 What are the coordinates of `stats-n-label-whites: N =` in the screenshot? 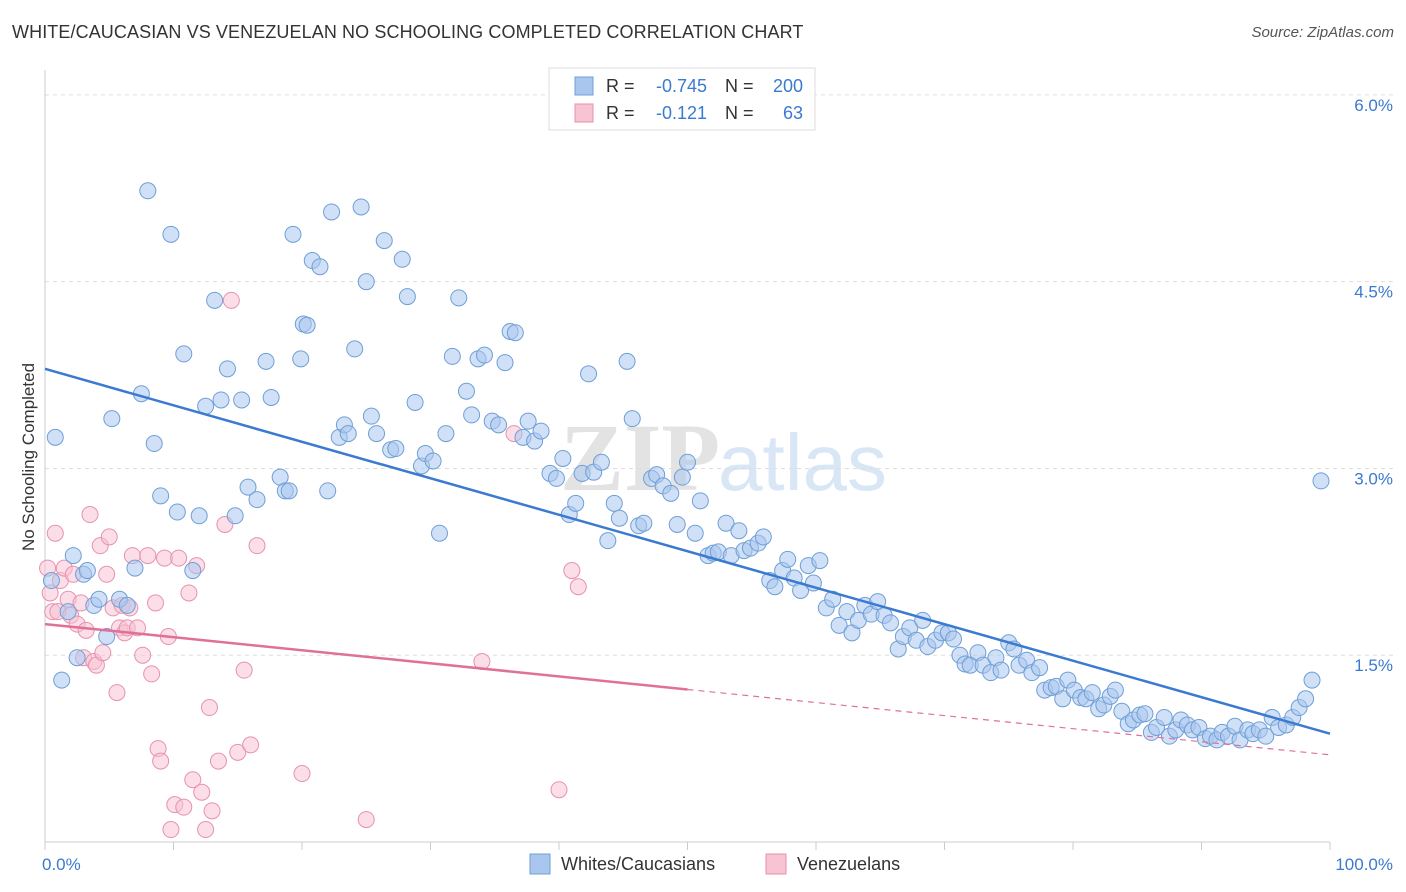 It's located at (739, 86).